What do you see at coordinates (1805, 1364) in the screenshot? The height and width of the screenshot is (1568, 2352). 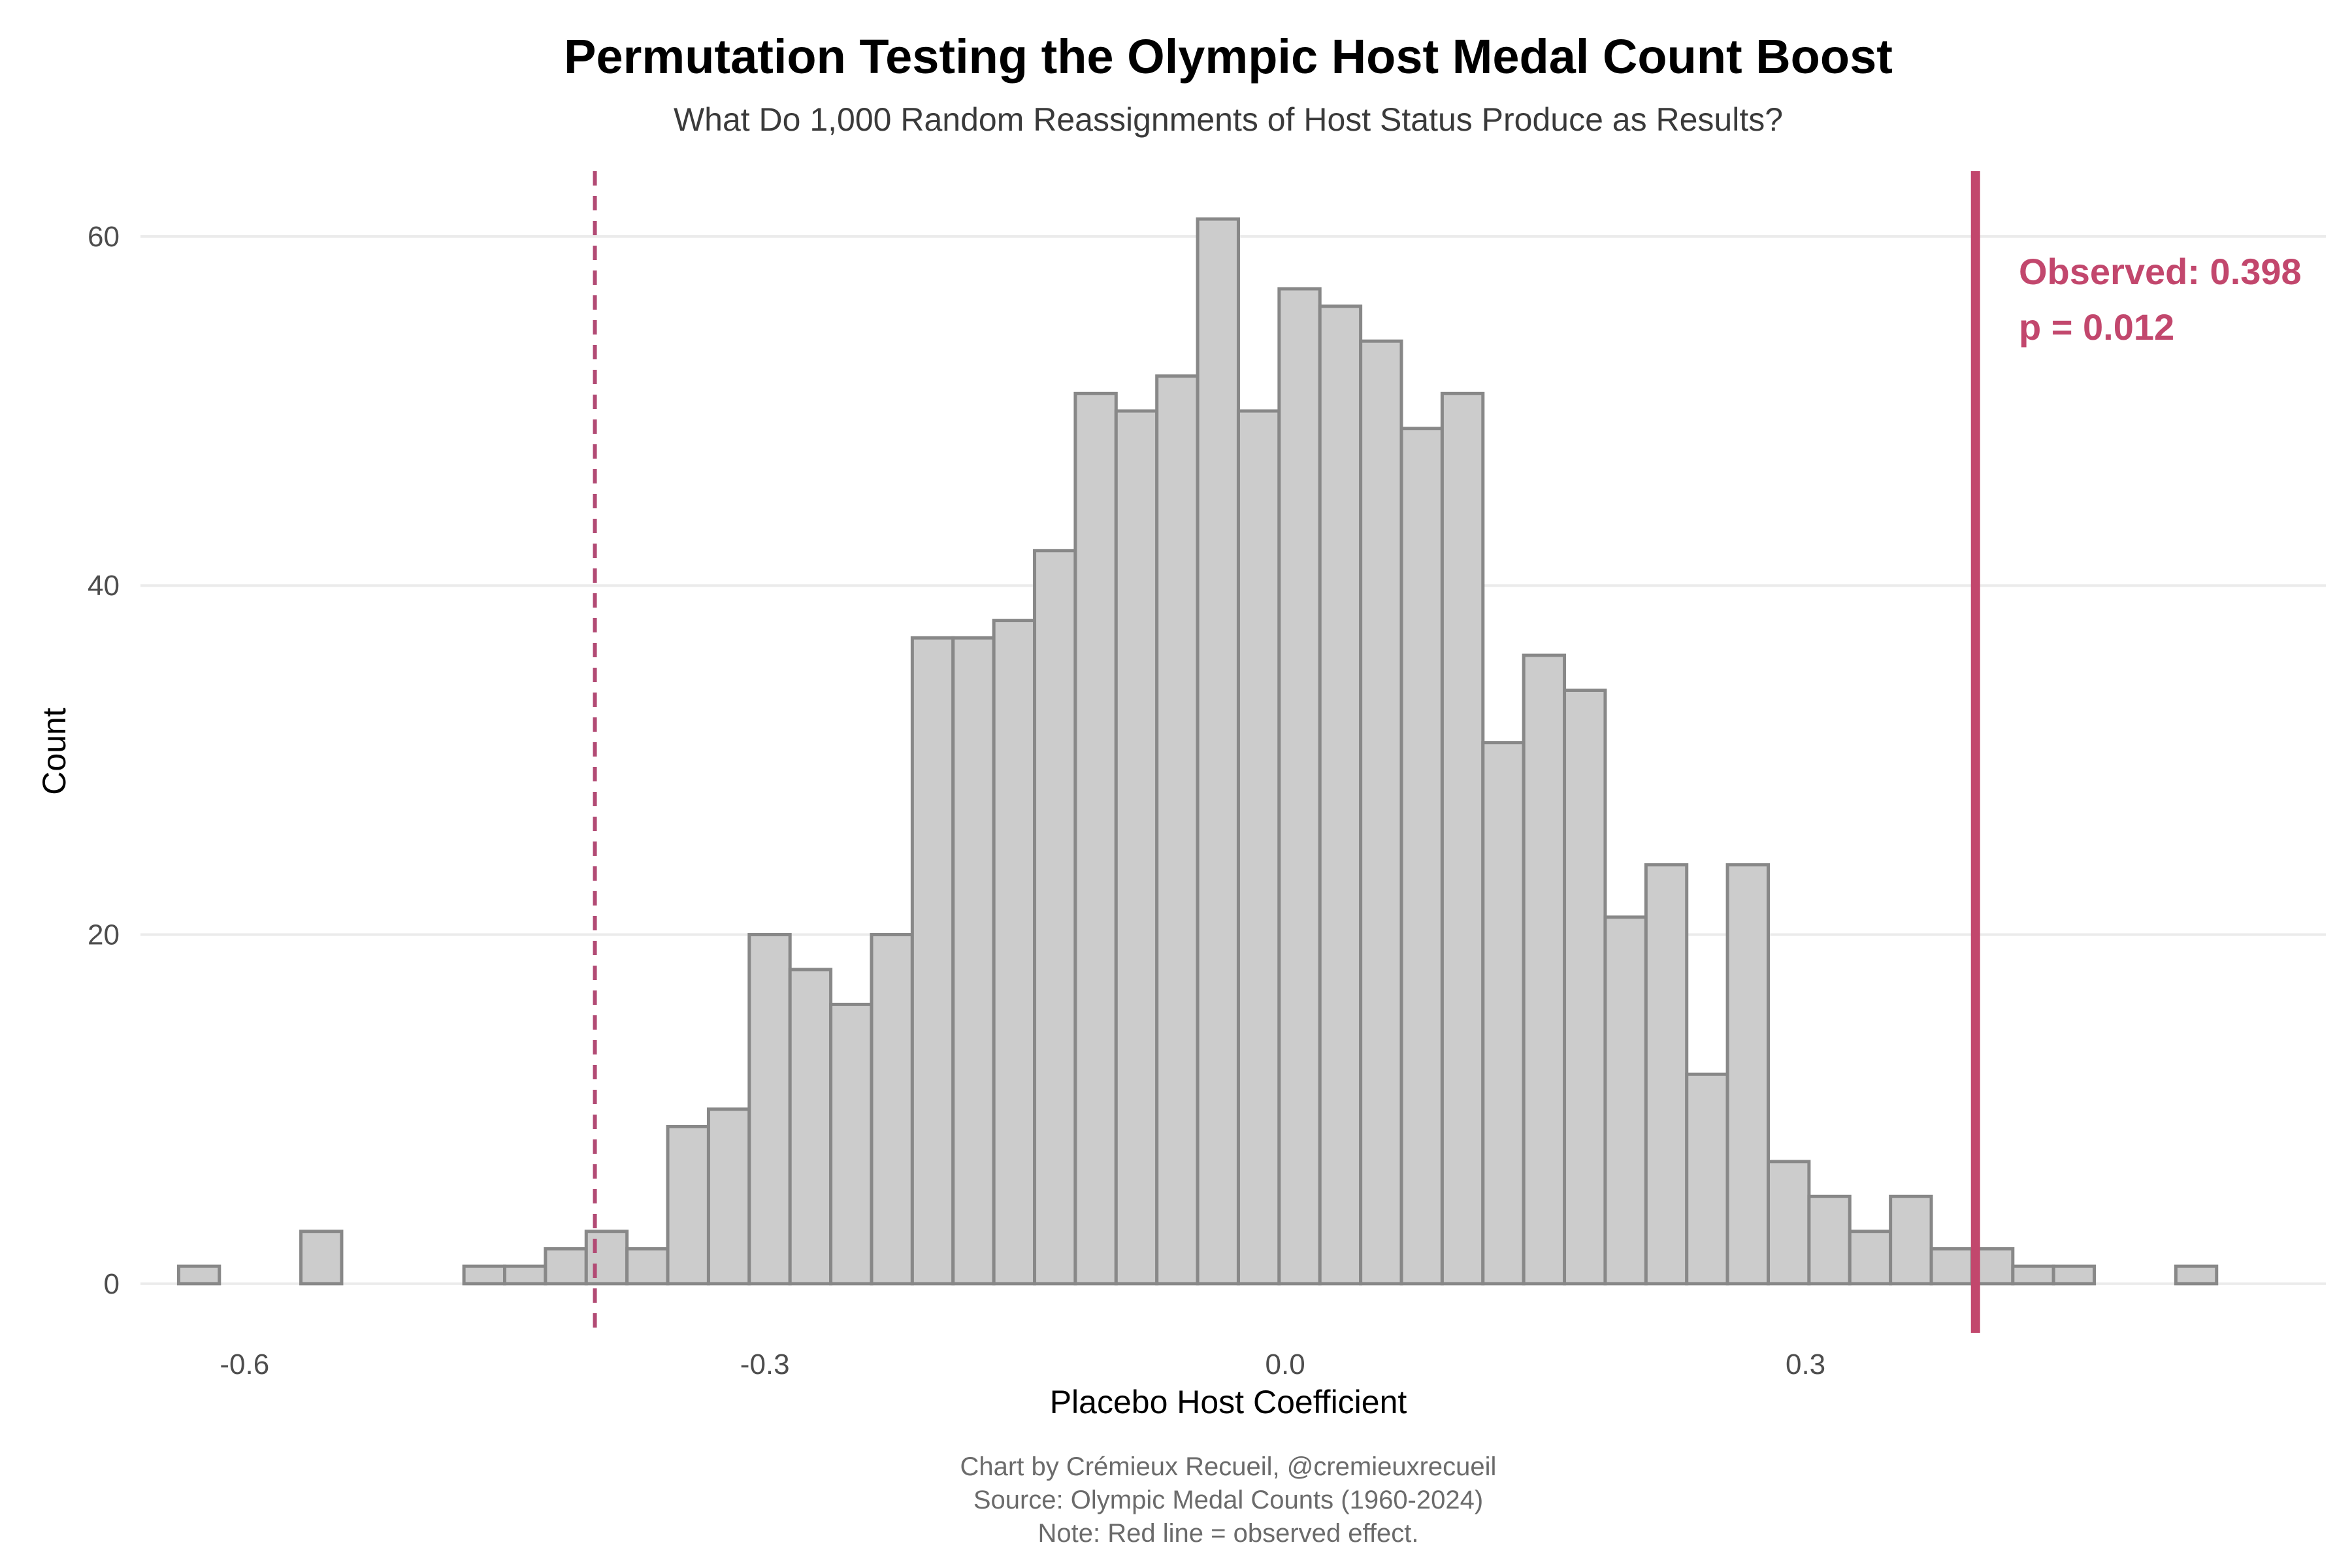 I see `x-tick-label: 0.3` at bounding box center [1805, 1364].